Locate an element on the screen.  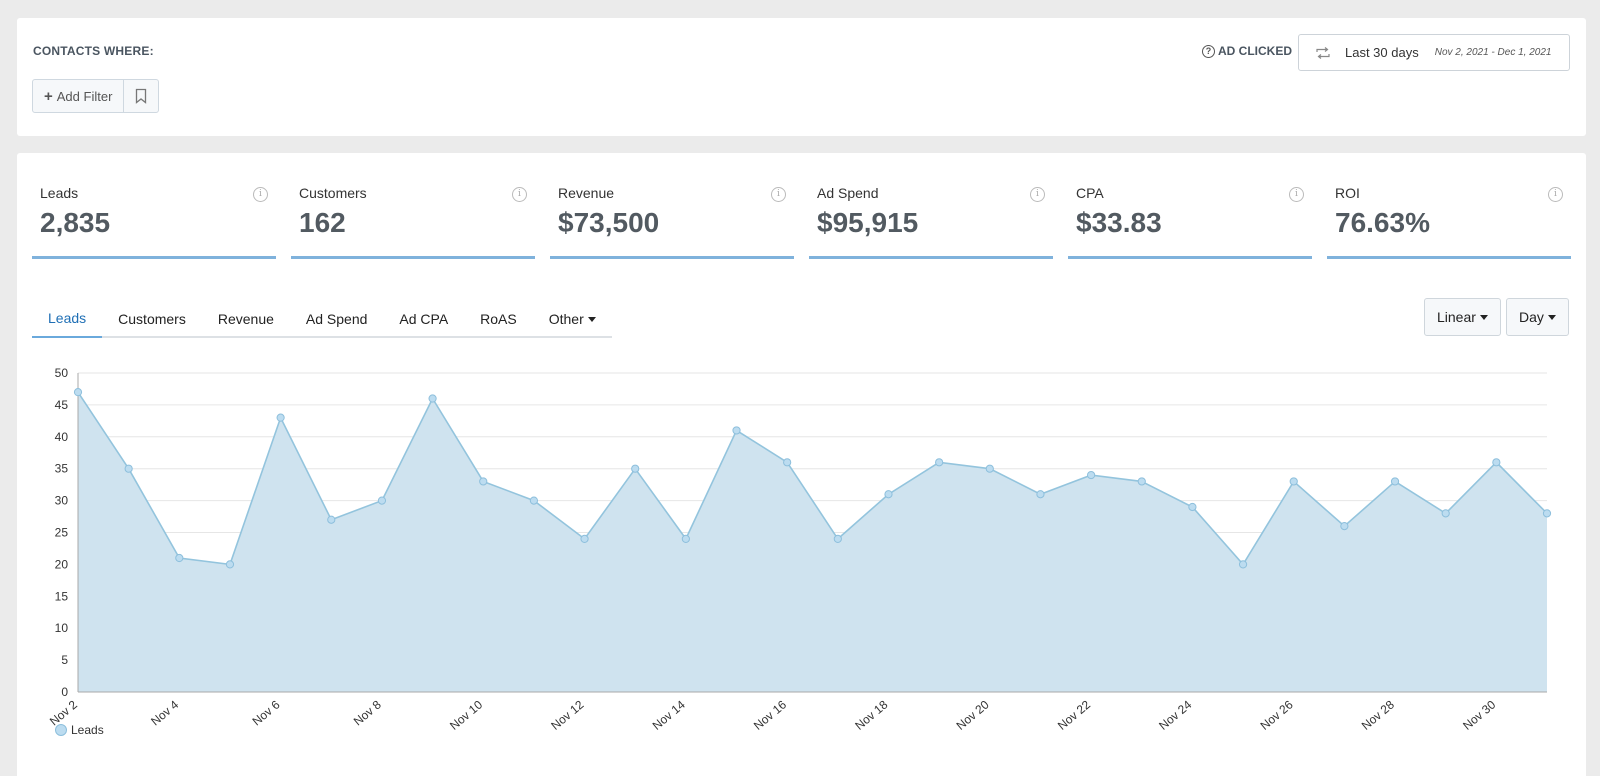
y-tick-label: 0 is located at coordinates (64, 692).